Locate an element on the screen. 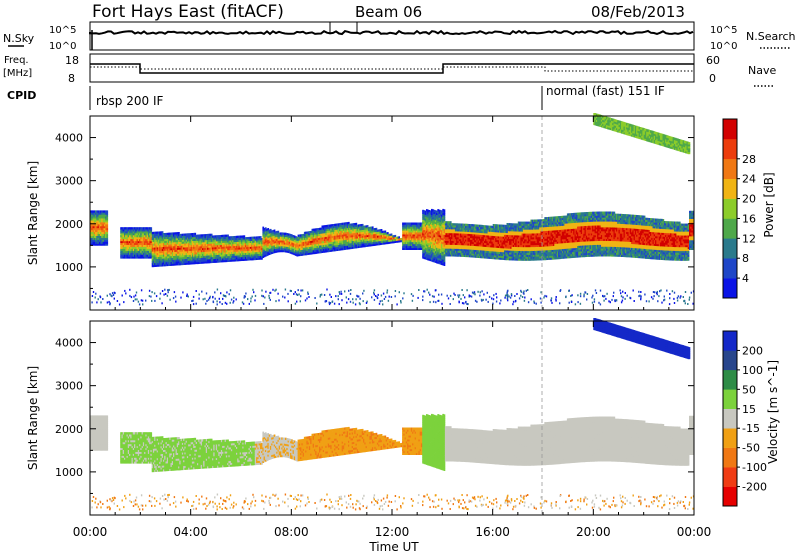 Image resolution: width=800 pixels, height=554 pixels. cpid-row: CPID rbsp 200 IF normal (fast) 151 IF is located at coordinates (336, 97).